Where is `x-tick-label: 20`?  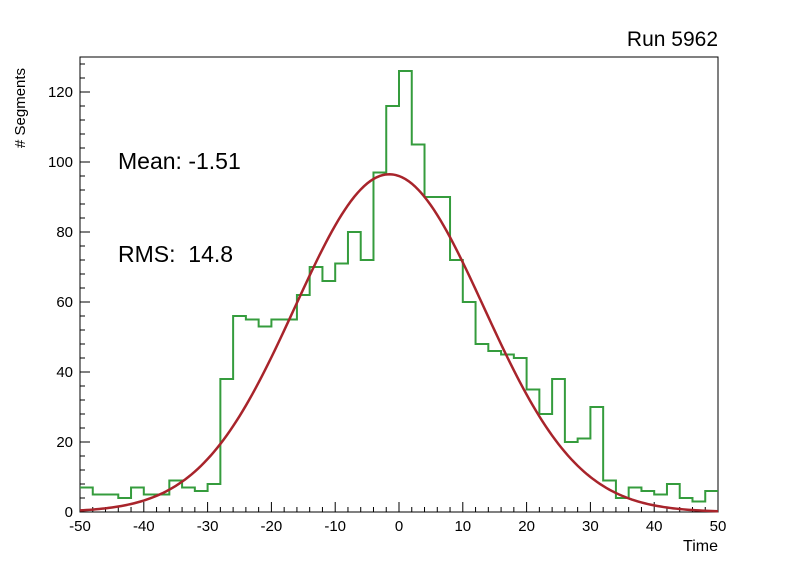
x-tick-label: 20 is located at coordinates (526, 526).